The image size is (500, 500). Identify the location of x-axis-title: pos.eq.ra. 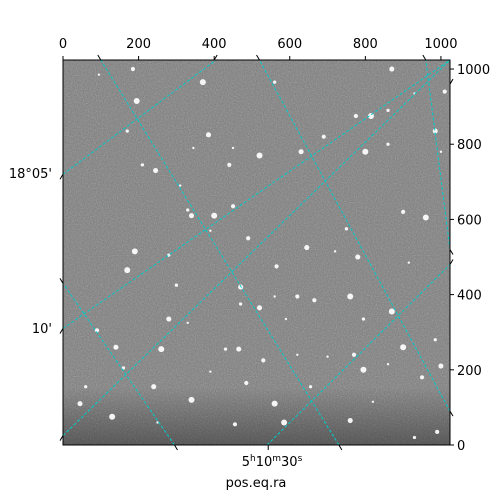
(256, 483).